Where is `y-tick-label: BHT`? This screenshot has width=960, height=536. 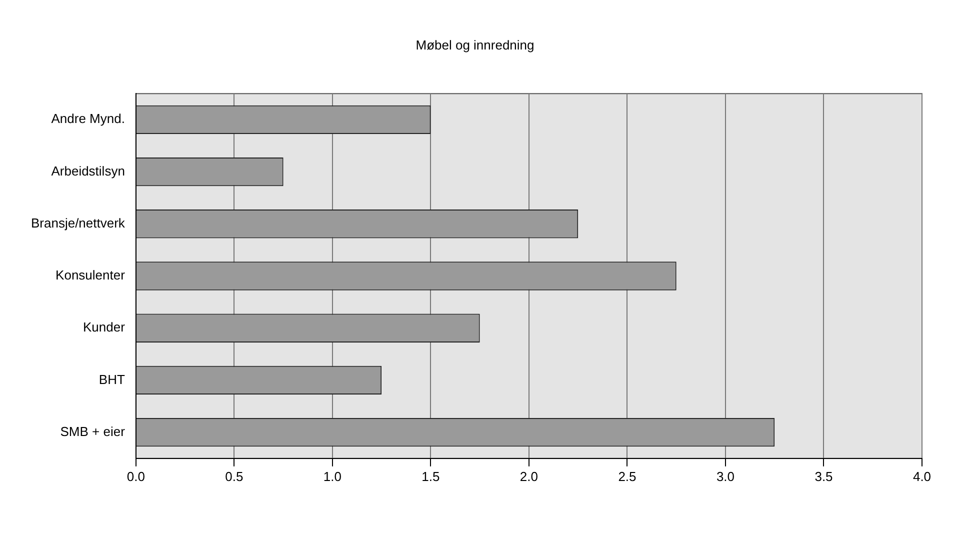
y-tick-label: BHT is located at coordinates (111, 379).